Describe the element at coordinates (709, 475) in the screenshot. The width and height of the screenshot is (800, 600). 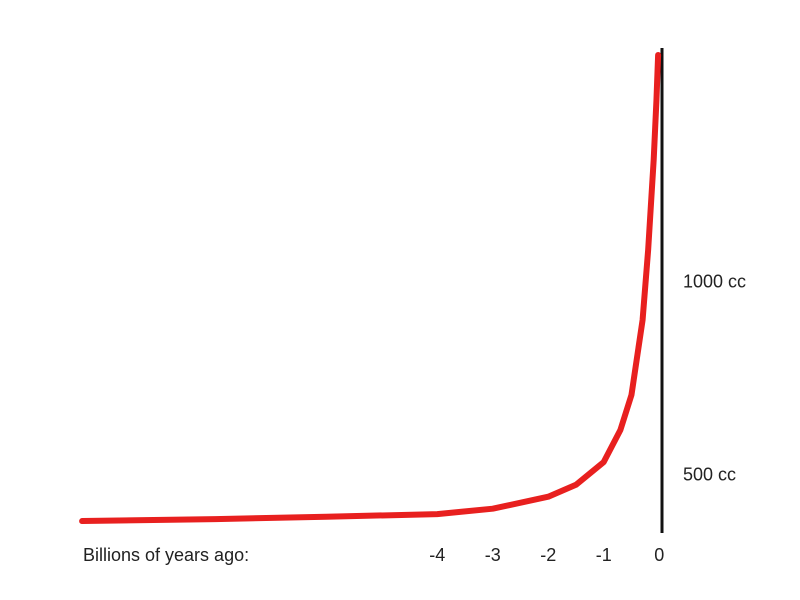
I see `y-tick-label: 500 cc` at that location.